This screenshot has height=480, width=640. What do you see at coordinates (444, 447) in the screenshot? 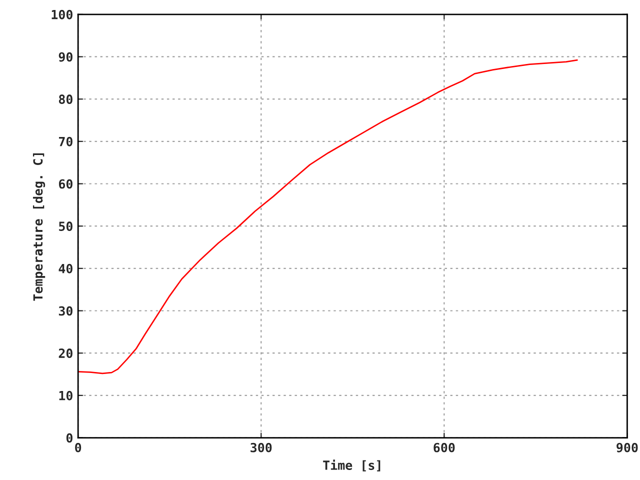
I see `x-tick-label: 600` at bounding box center [444, 447].